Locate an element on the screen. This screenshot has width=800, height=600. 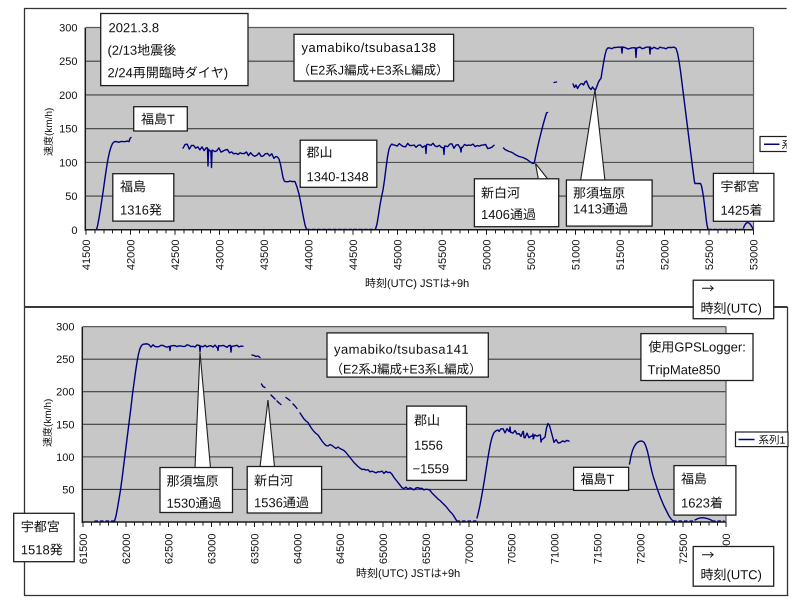
svg-text: 41500 is located at coordinates (87, 255).